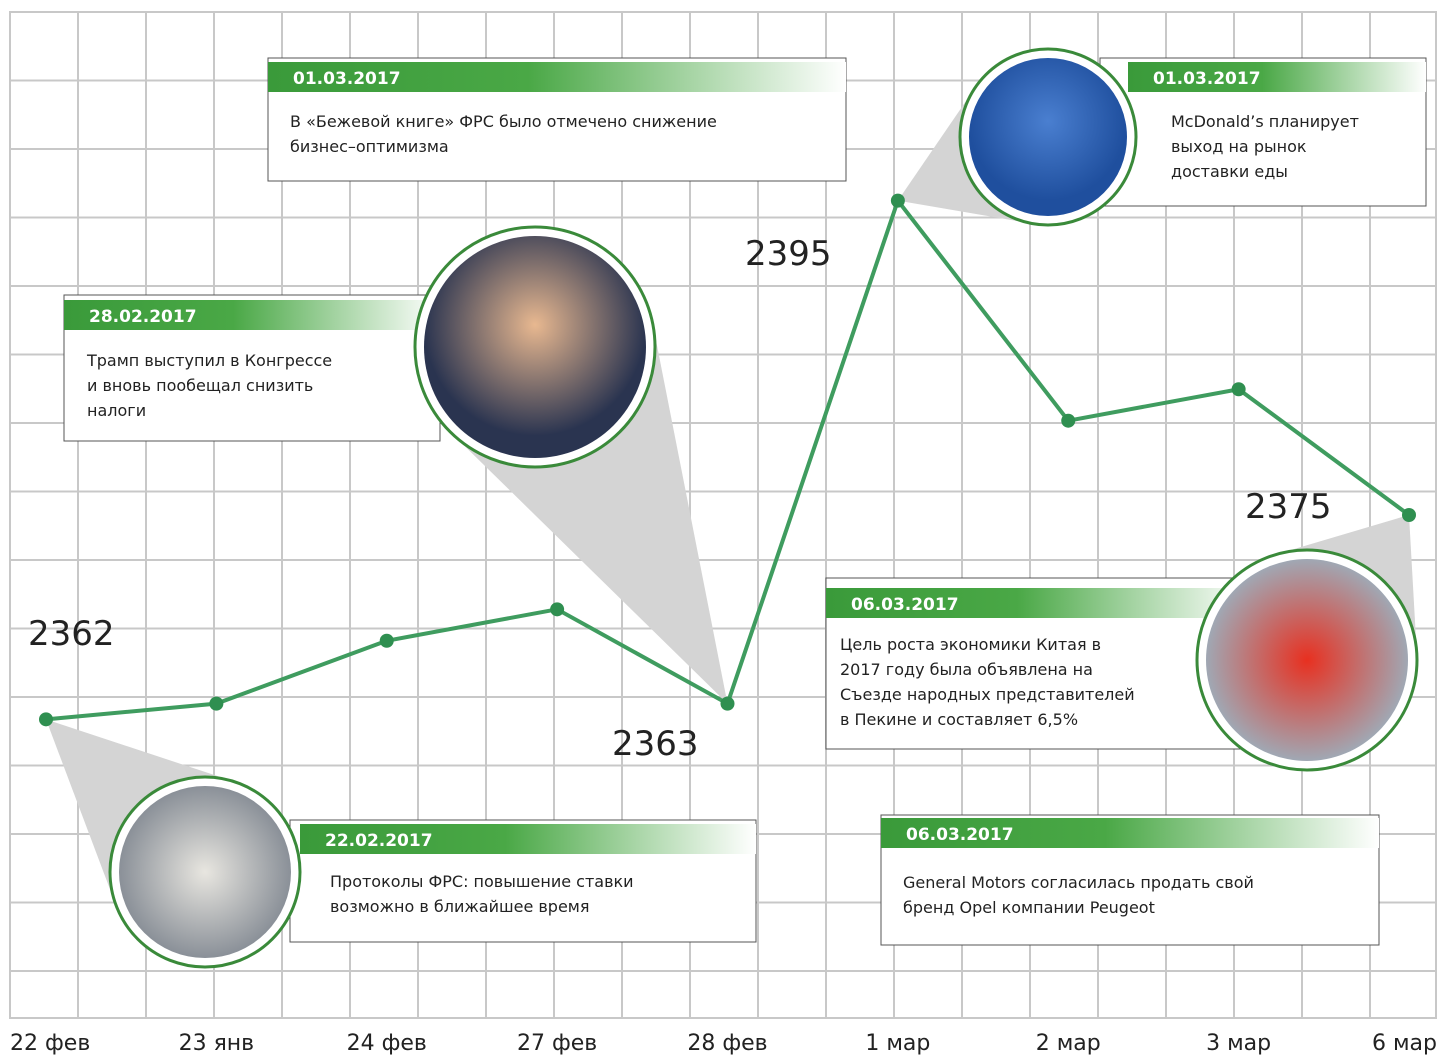 Image resolution: width=1438 pixels, height=1055 pixels. Describe the element at coordinates (369, 146) in the screenshot. I see `note-text: бизнес–оптимизма` at that location.